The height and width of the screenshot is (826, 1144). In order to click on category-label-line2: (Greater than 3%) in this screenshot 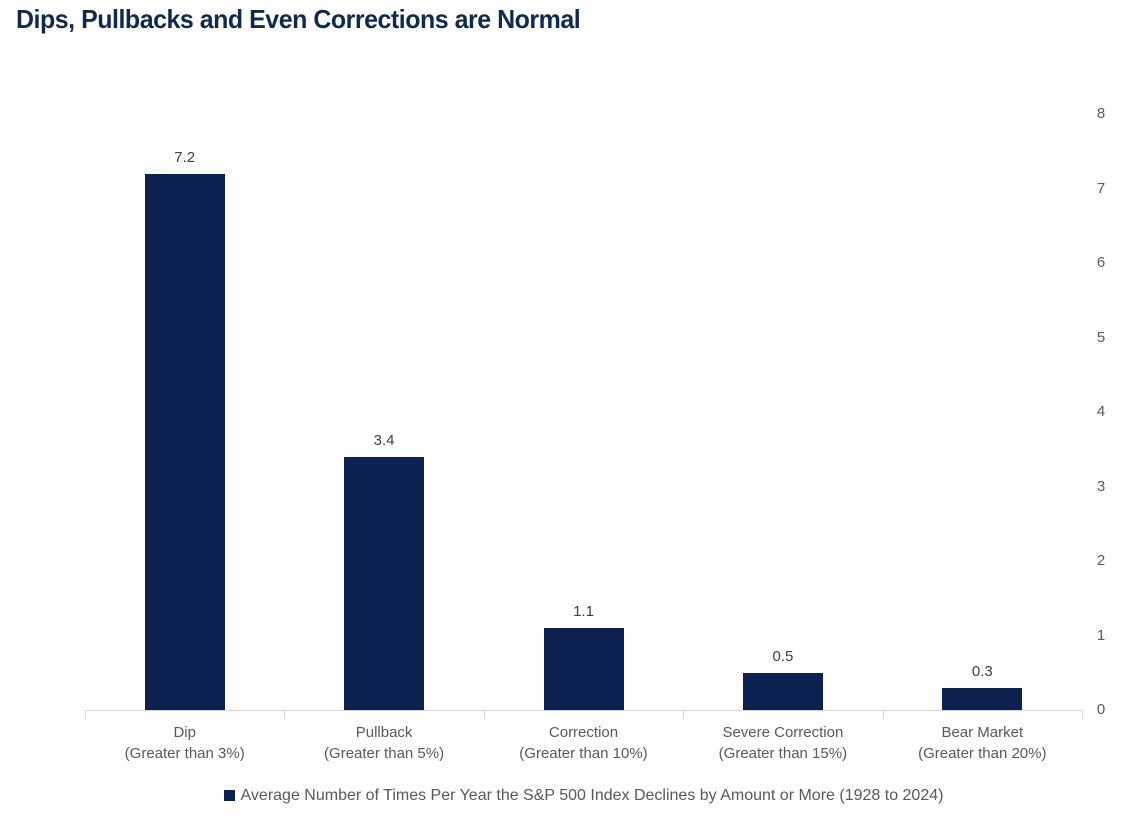, I will do `click(184, 753)`.